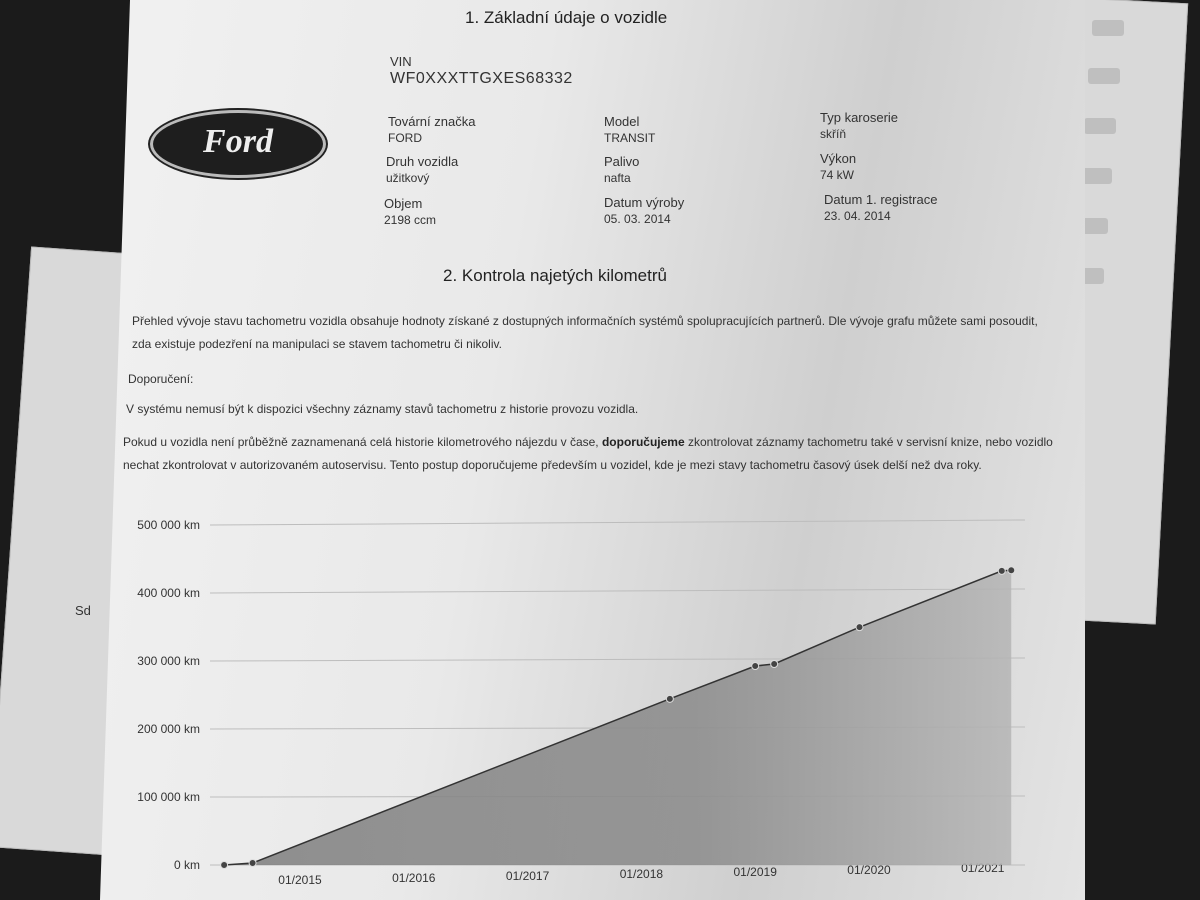  I want to click on vehicle-field: Výkon 74 kW, so click(838, 166).